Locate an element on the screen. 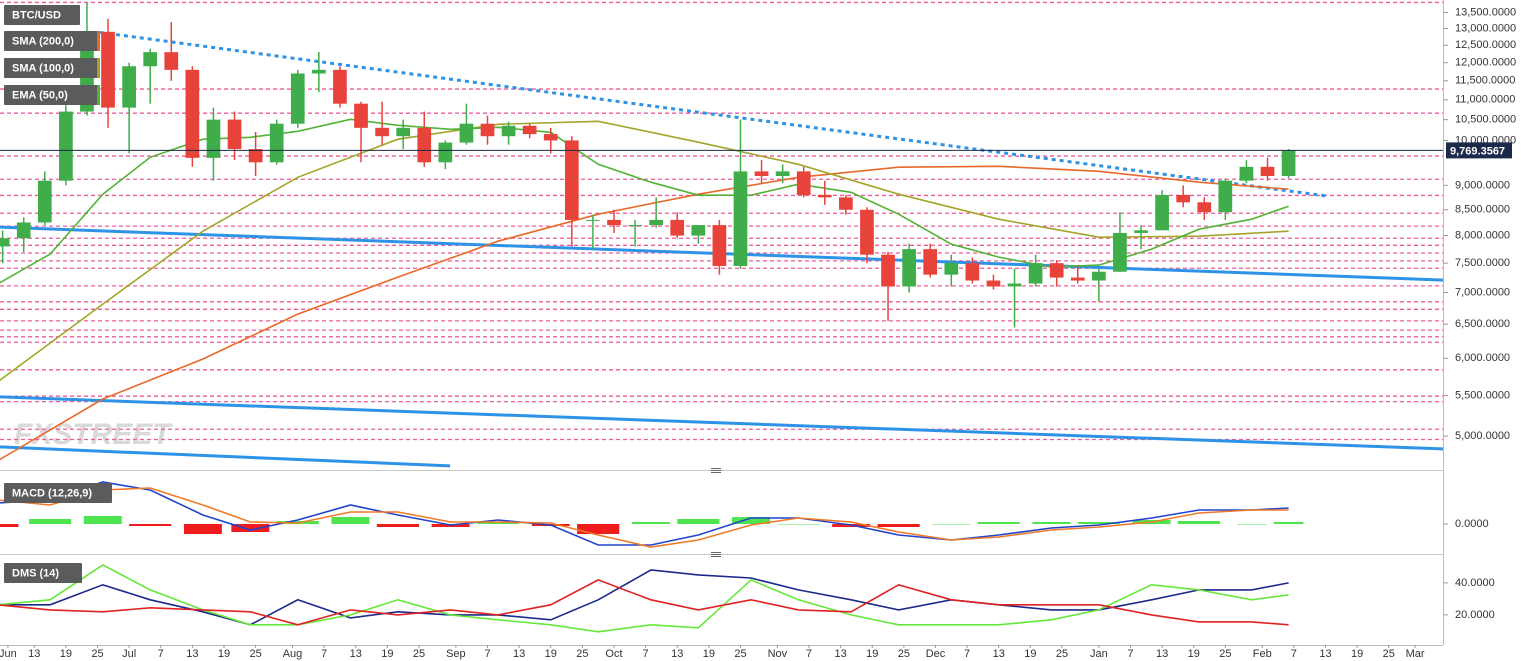 The image size is (1534, 661). y-tick-label: 12,000.0000 is located at coordinates (1485, 63).